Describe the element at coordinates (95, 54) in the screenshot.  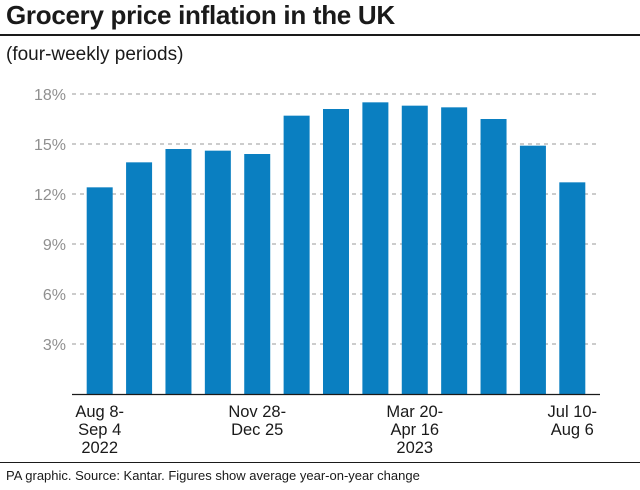
I see `chart-subtitle: (four-weekly periods)` at that location.